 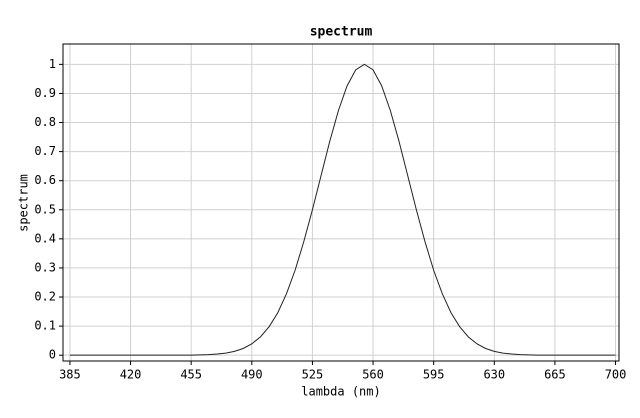 I want to click on x-tick-label: 630, so click(x=494, y=375).